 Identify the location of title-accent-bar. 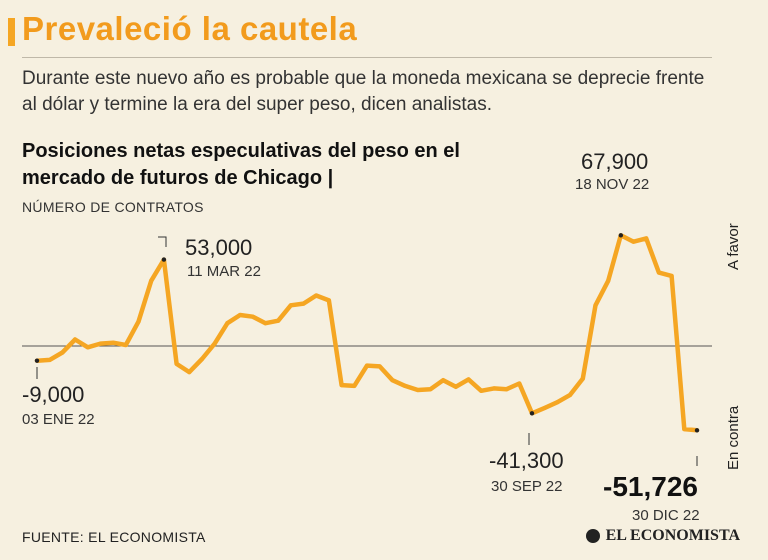
(11, 32).